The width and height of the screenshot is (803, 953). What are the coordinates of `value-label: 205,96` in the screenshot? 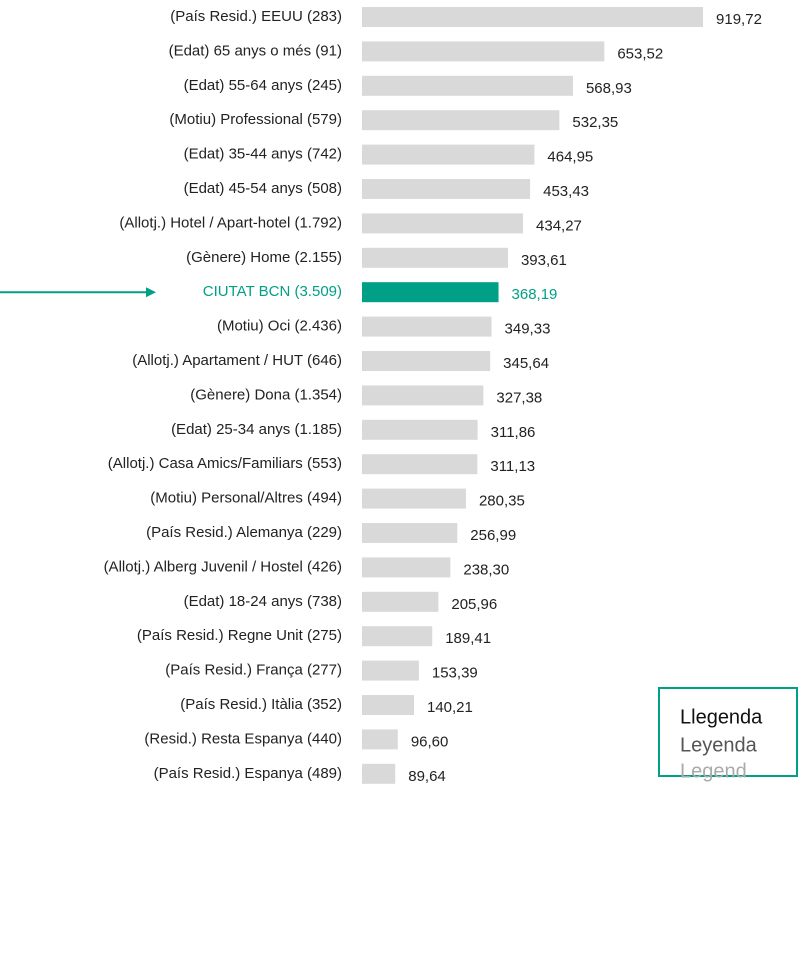 It's located at (474, 604).